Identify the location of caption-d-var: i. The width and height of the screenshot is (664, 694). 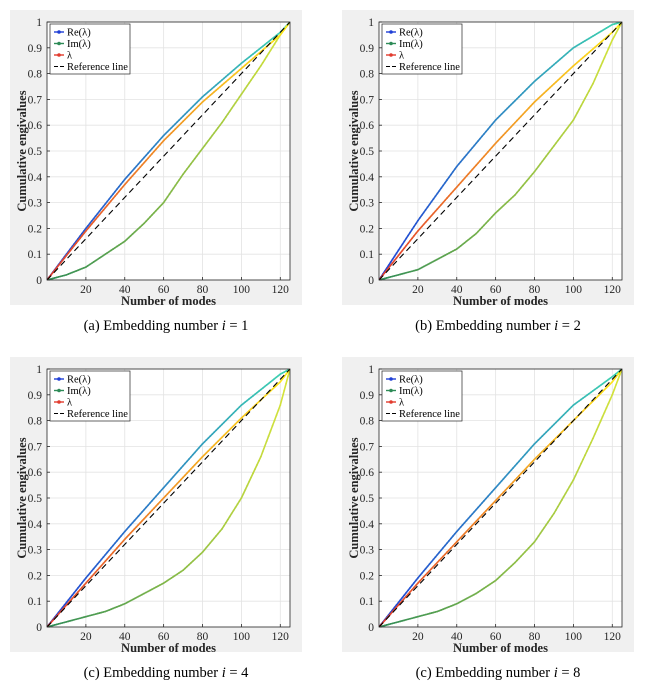
(555, 673).